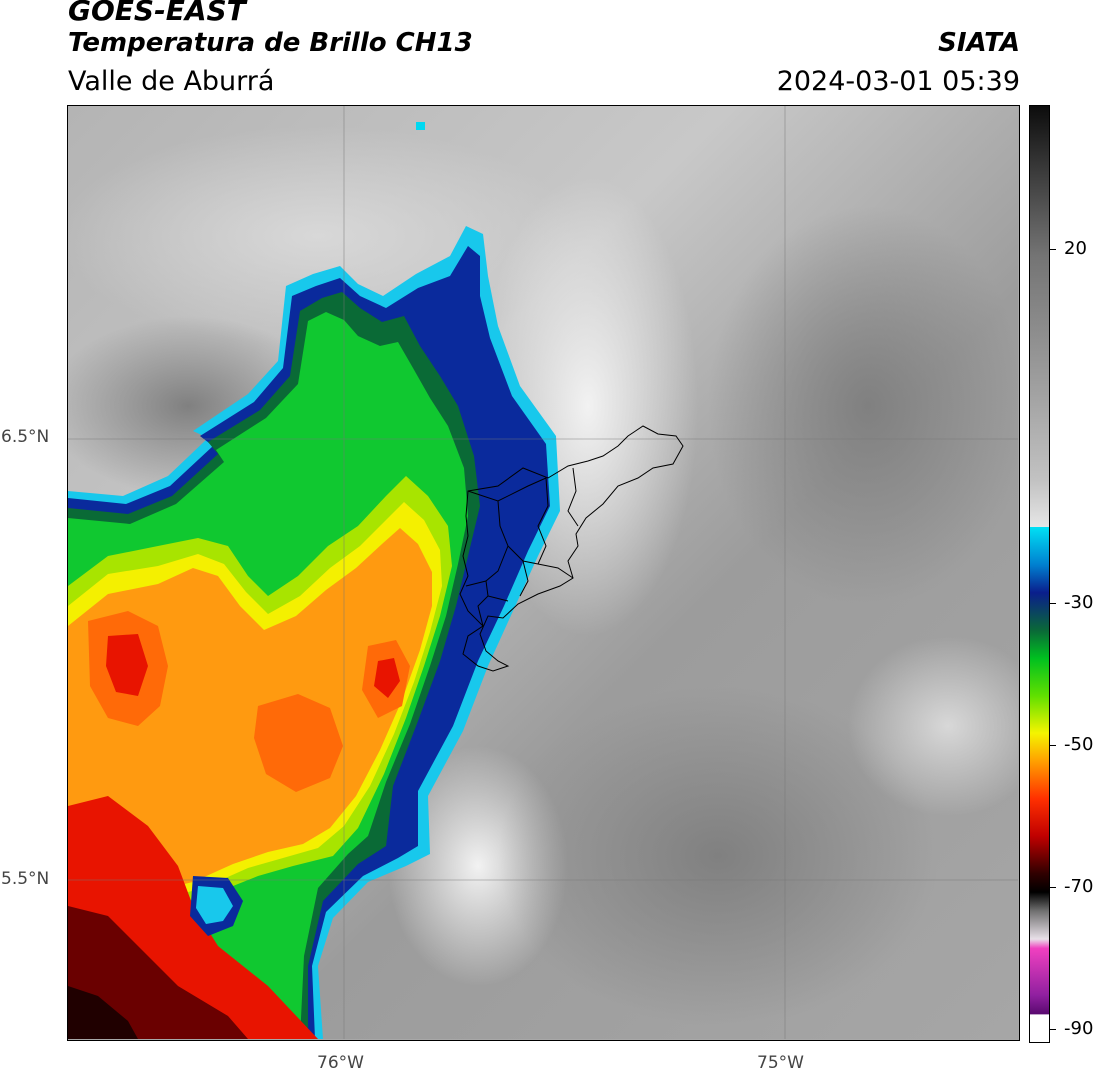  I want to click on cloud-contour-dark-orange, so click(249, 701).